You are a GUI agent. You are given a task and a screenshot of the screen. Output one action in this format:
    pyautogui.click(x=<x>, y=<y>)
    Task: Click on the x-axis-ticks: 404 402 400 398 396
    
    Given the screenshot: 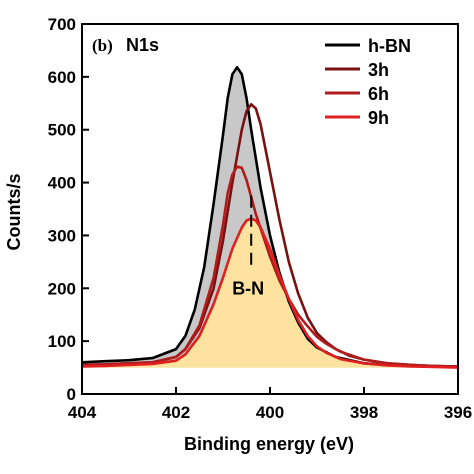 What is the action you would take?
    pyautogui.click(x=270, y=404)
    